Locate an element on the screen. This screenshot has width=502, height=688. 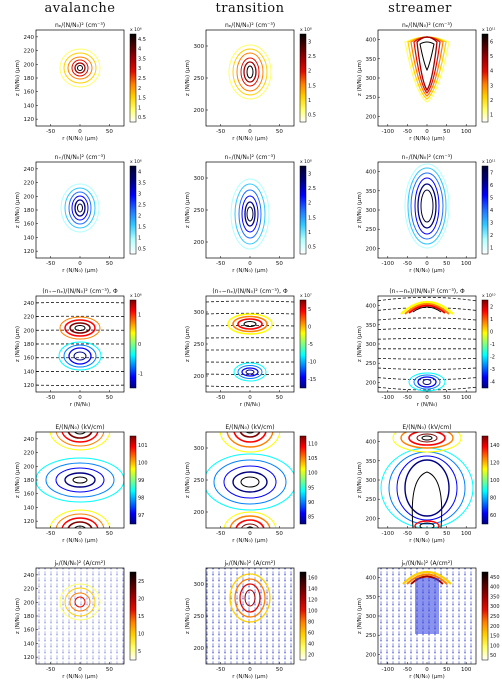
x-axis-label: r (N/N₀) is located at coordinates (427, 405).